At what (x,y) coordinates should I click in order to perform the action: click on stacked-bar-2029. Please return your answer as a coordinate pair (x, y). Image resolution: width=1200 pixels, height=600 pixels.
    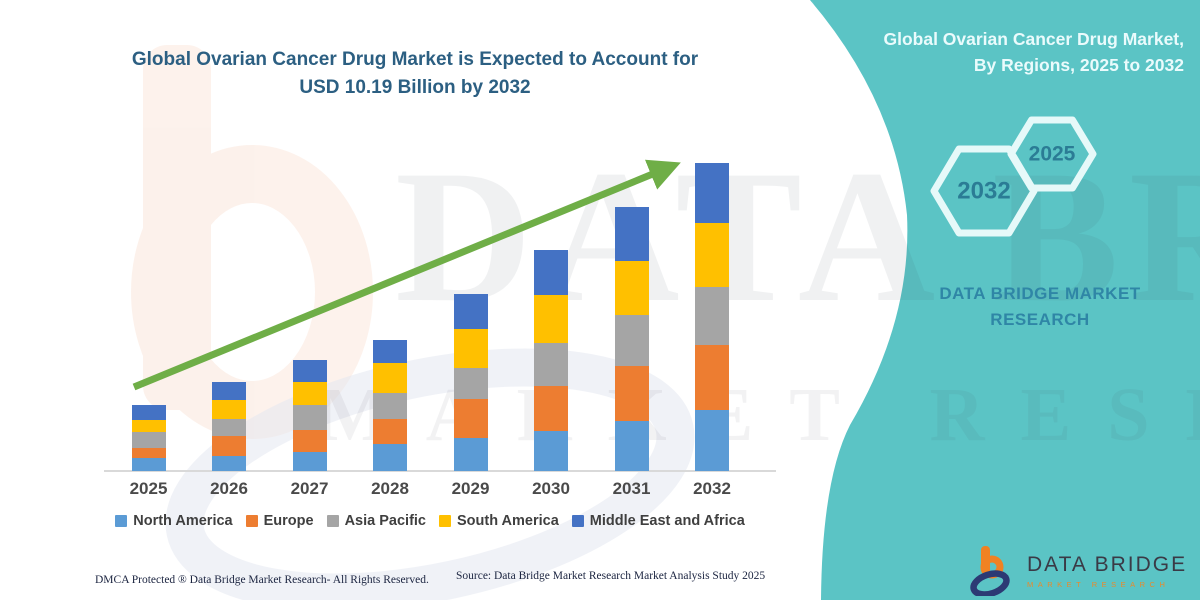
    Looking at the image, I should click on (470, 382).